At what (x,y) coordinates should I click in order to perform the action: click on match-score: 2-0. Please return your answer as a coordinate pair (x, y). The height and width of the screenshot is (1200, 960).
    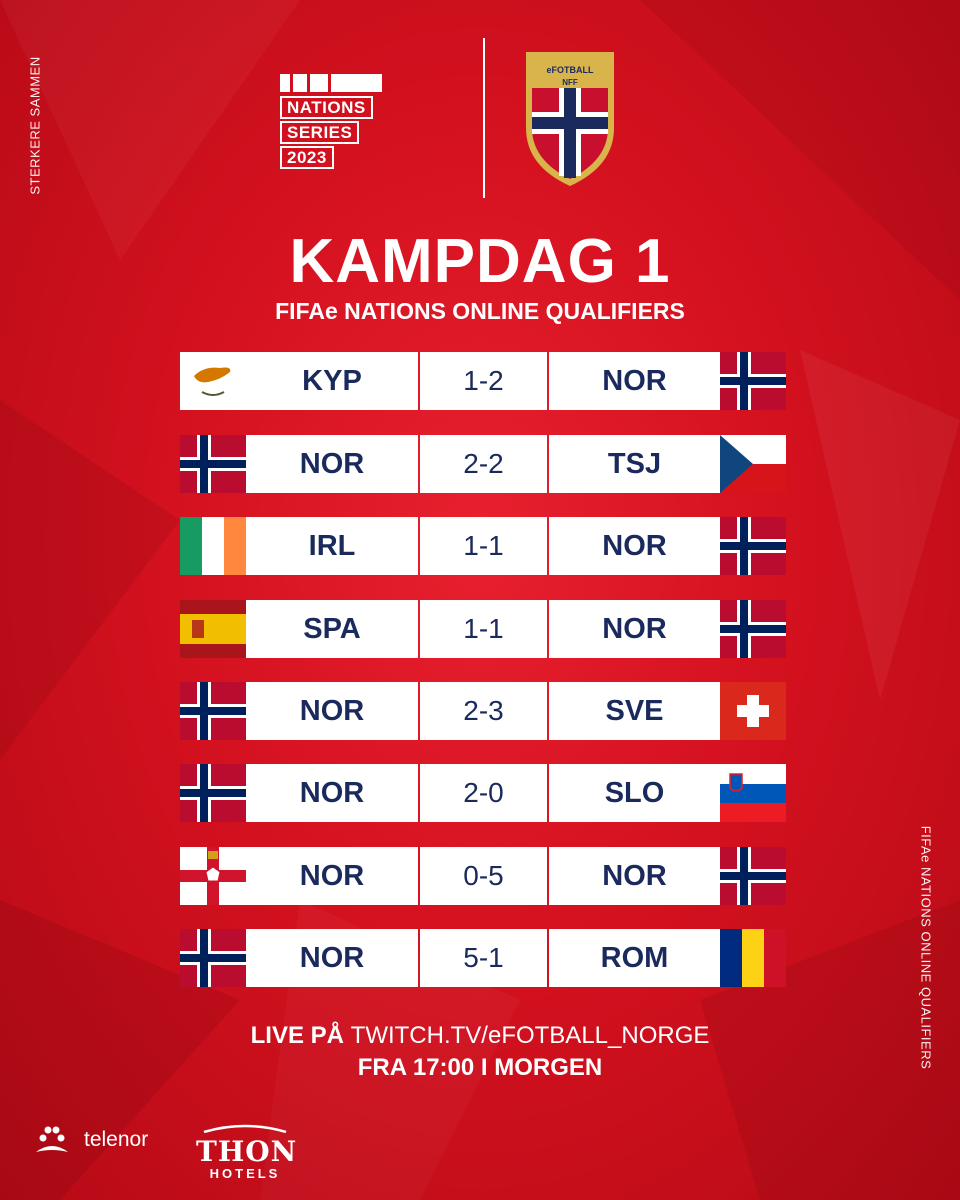
    Looking at the image, I should click on (483, 793).